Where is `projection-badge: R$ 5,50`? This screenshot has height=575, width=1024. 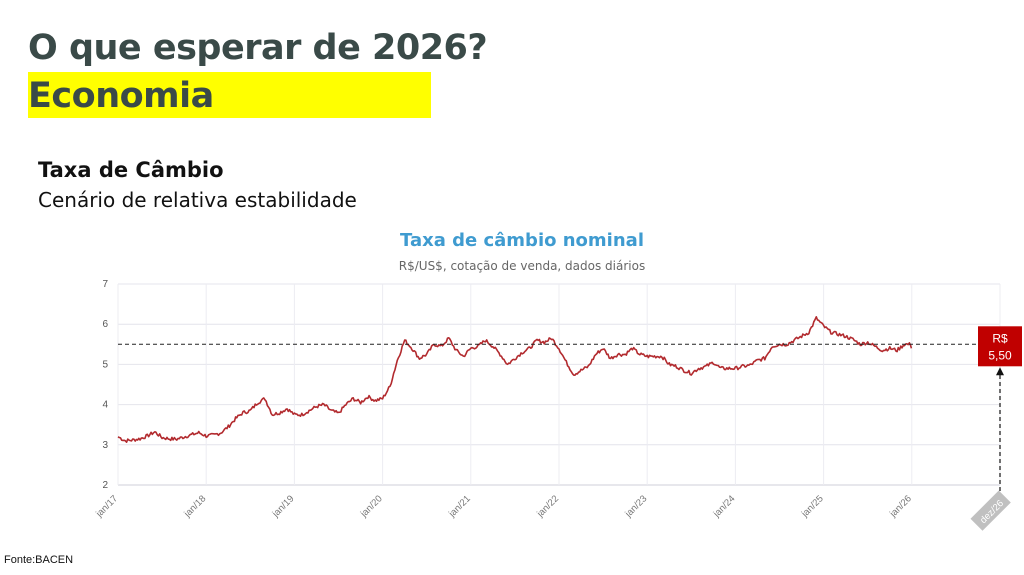
projection-badge: R$ 5,50 is located at coordinates (1000, 346).